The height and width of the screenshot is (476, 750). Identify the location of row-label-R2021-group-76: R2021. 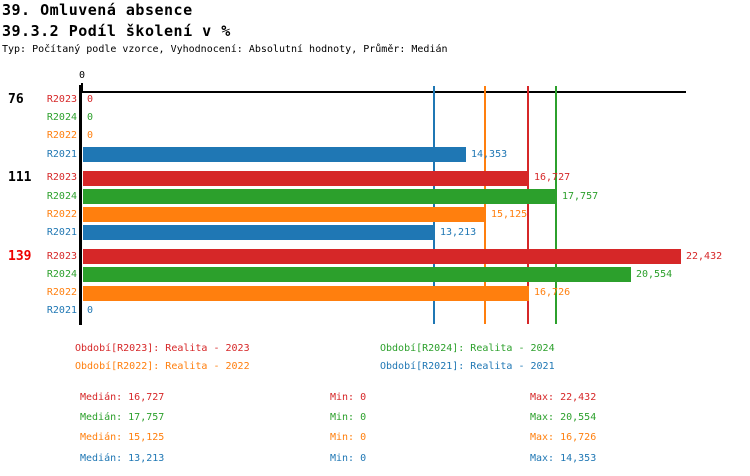
(61, 154).